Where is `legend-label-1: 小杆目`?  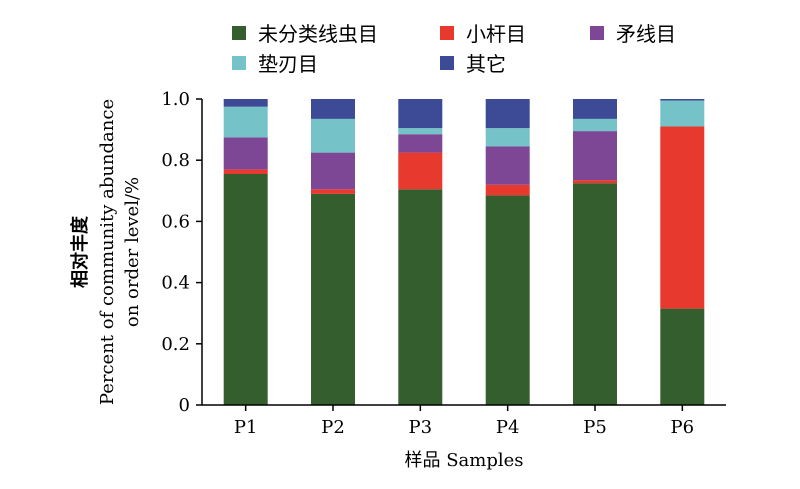 legend-label-1: 小杆目 is located at coordinates (496, 34).